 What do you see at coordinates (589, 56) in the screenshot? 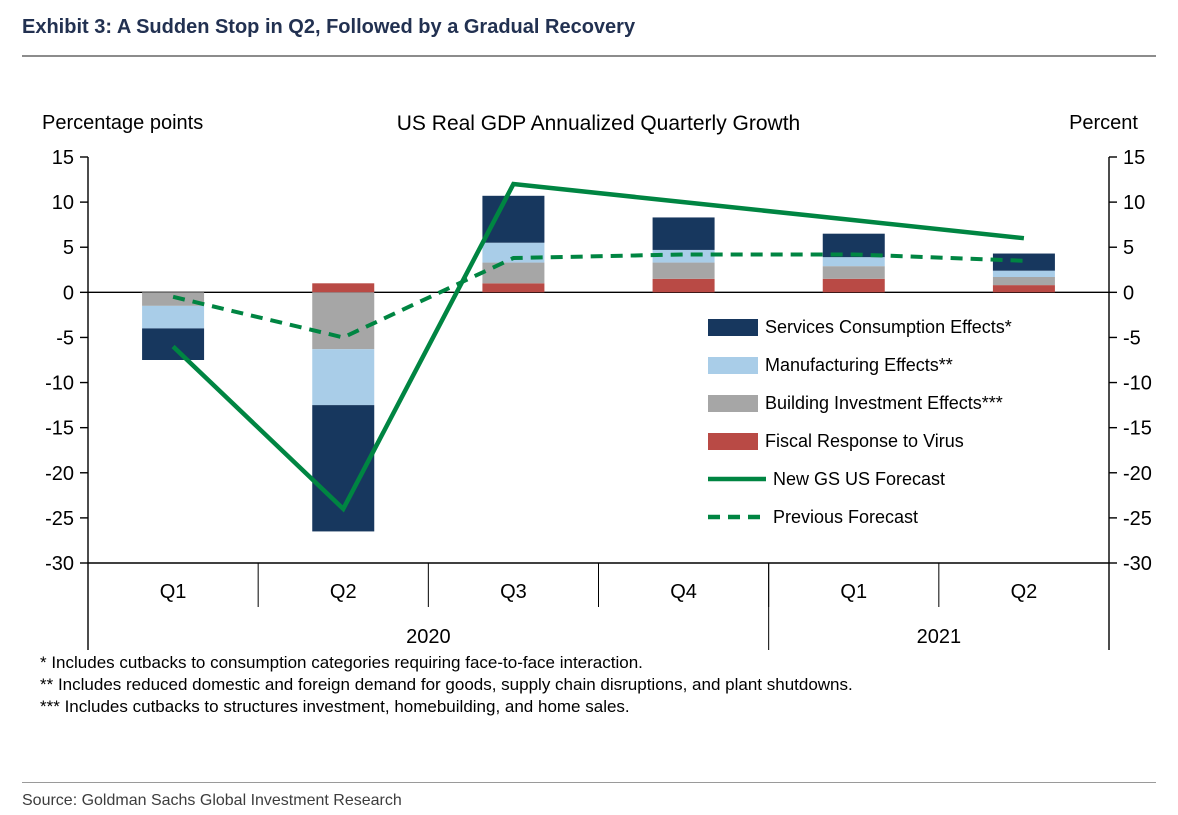
I see `header-divider` at bounding box center [589, 56].